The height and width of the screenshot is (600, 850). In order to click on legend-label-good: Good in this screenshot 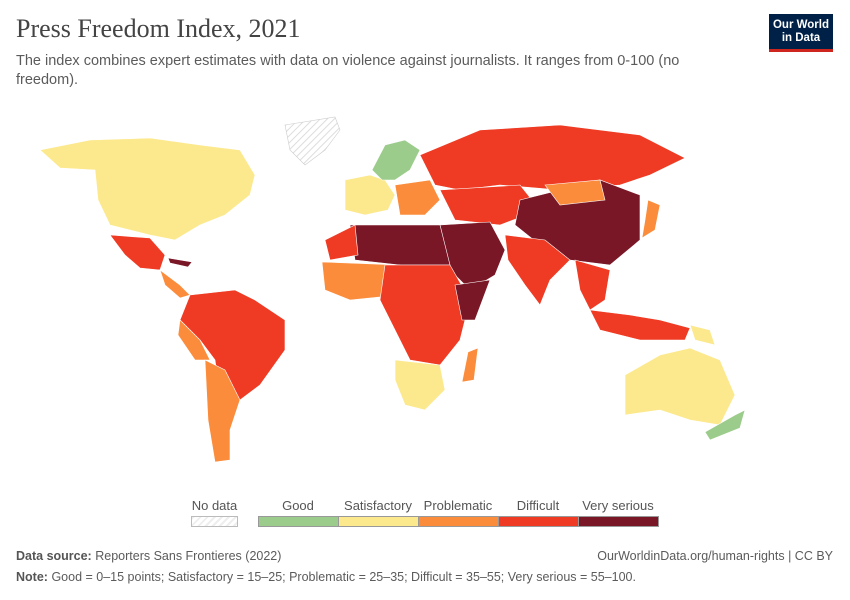, I will do `click(298, 505)`.